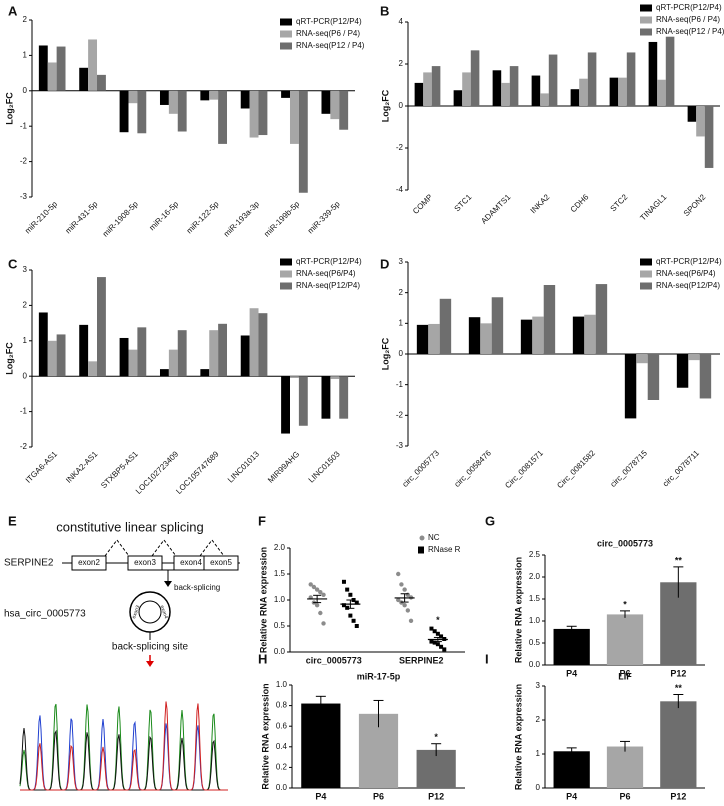  I want to click on x-tick-label: STC2, so click(619, 202).